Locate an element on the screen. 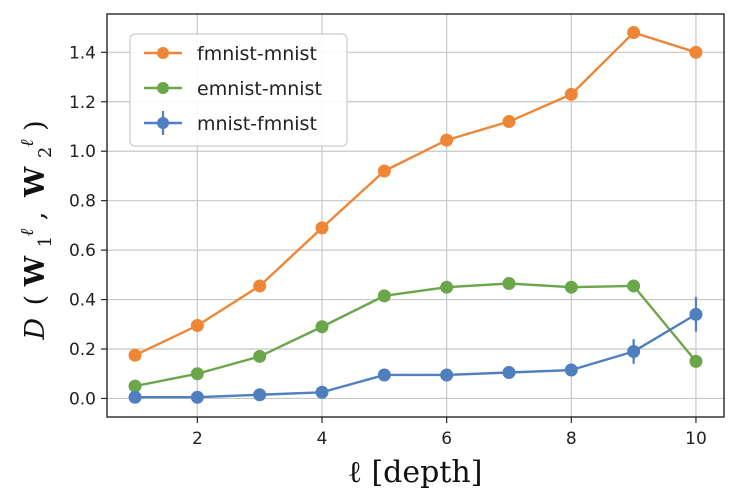  y-tick-label: 0.2 is located at coordinates (82, 350).